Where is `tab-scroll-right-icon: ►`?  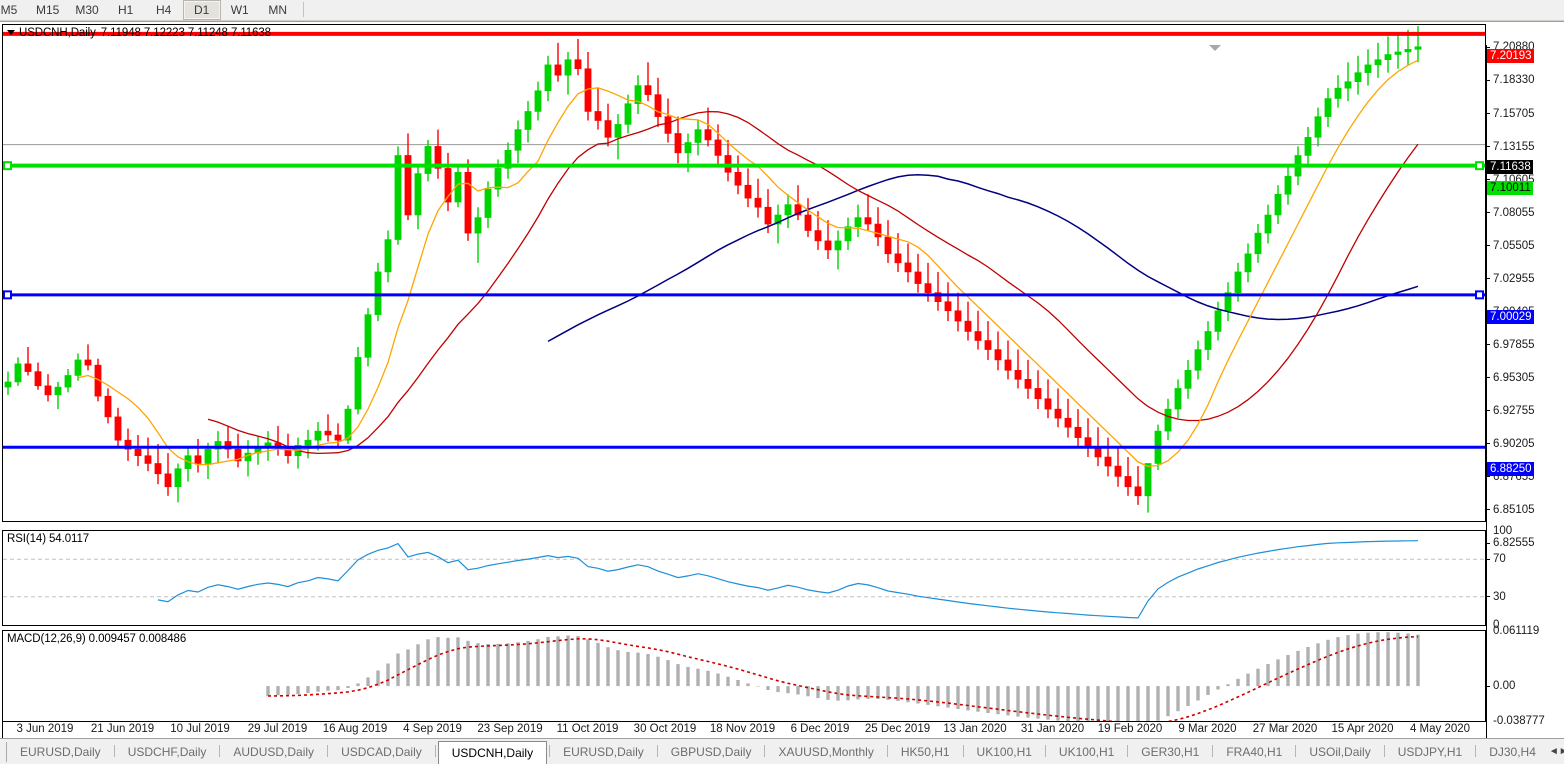
tab-scroll-right-icon: ► is located at coordinates (1561, 751).